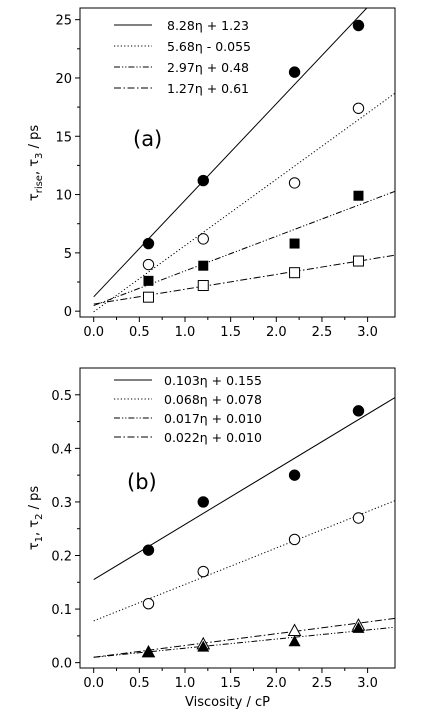 Image resolution: width=436 pixels, height=712 pixels. What do you see at coordinates (147, 139) in the screenshot?
I see `panel-label: (a)` at bounding box center [147, 139].